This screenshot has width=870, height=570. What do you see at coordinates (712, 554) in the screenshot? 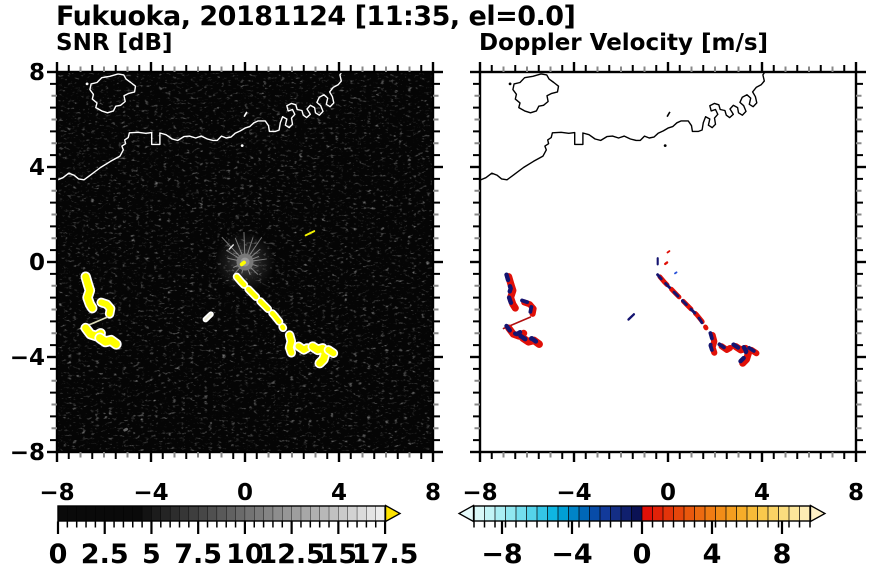
I see `doppler-colorbar-label: 4` at bounding box center [712, 554].